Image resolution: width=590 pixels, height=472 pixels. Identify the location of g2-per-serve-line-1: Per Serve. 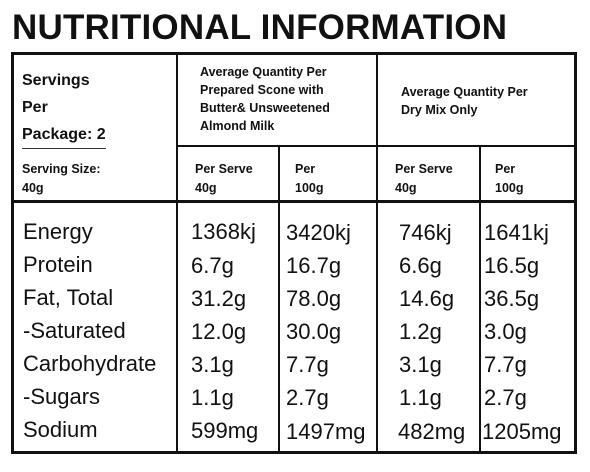
(424, 169).